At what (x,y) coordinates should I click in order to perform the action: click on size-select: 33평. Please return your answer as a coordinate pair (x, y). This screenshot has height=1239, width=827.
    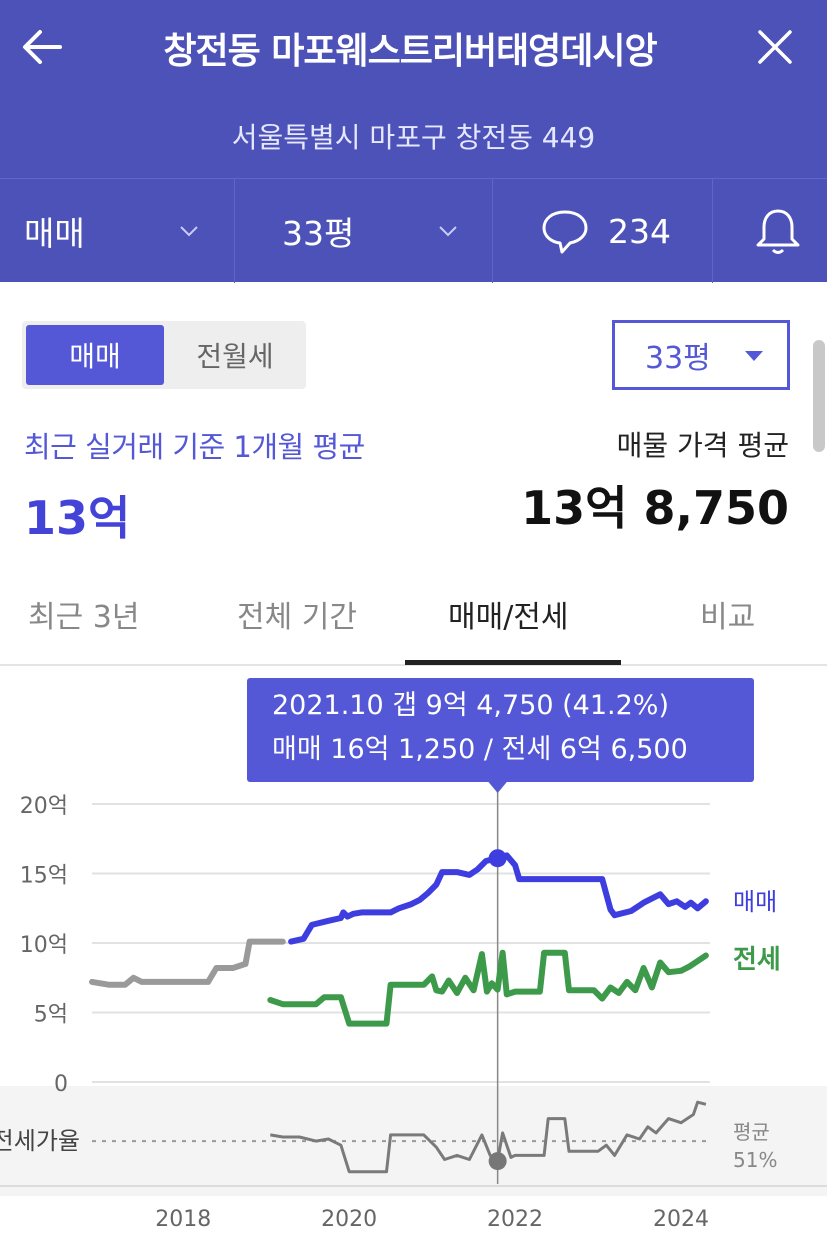
    Looking at the image, I should click on (701, 355).